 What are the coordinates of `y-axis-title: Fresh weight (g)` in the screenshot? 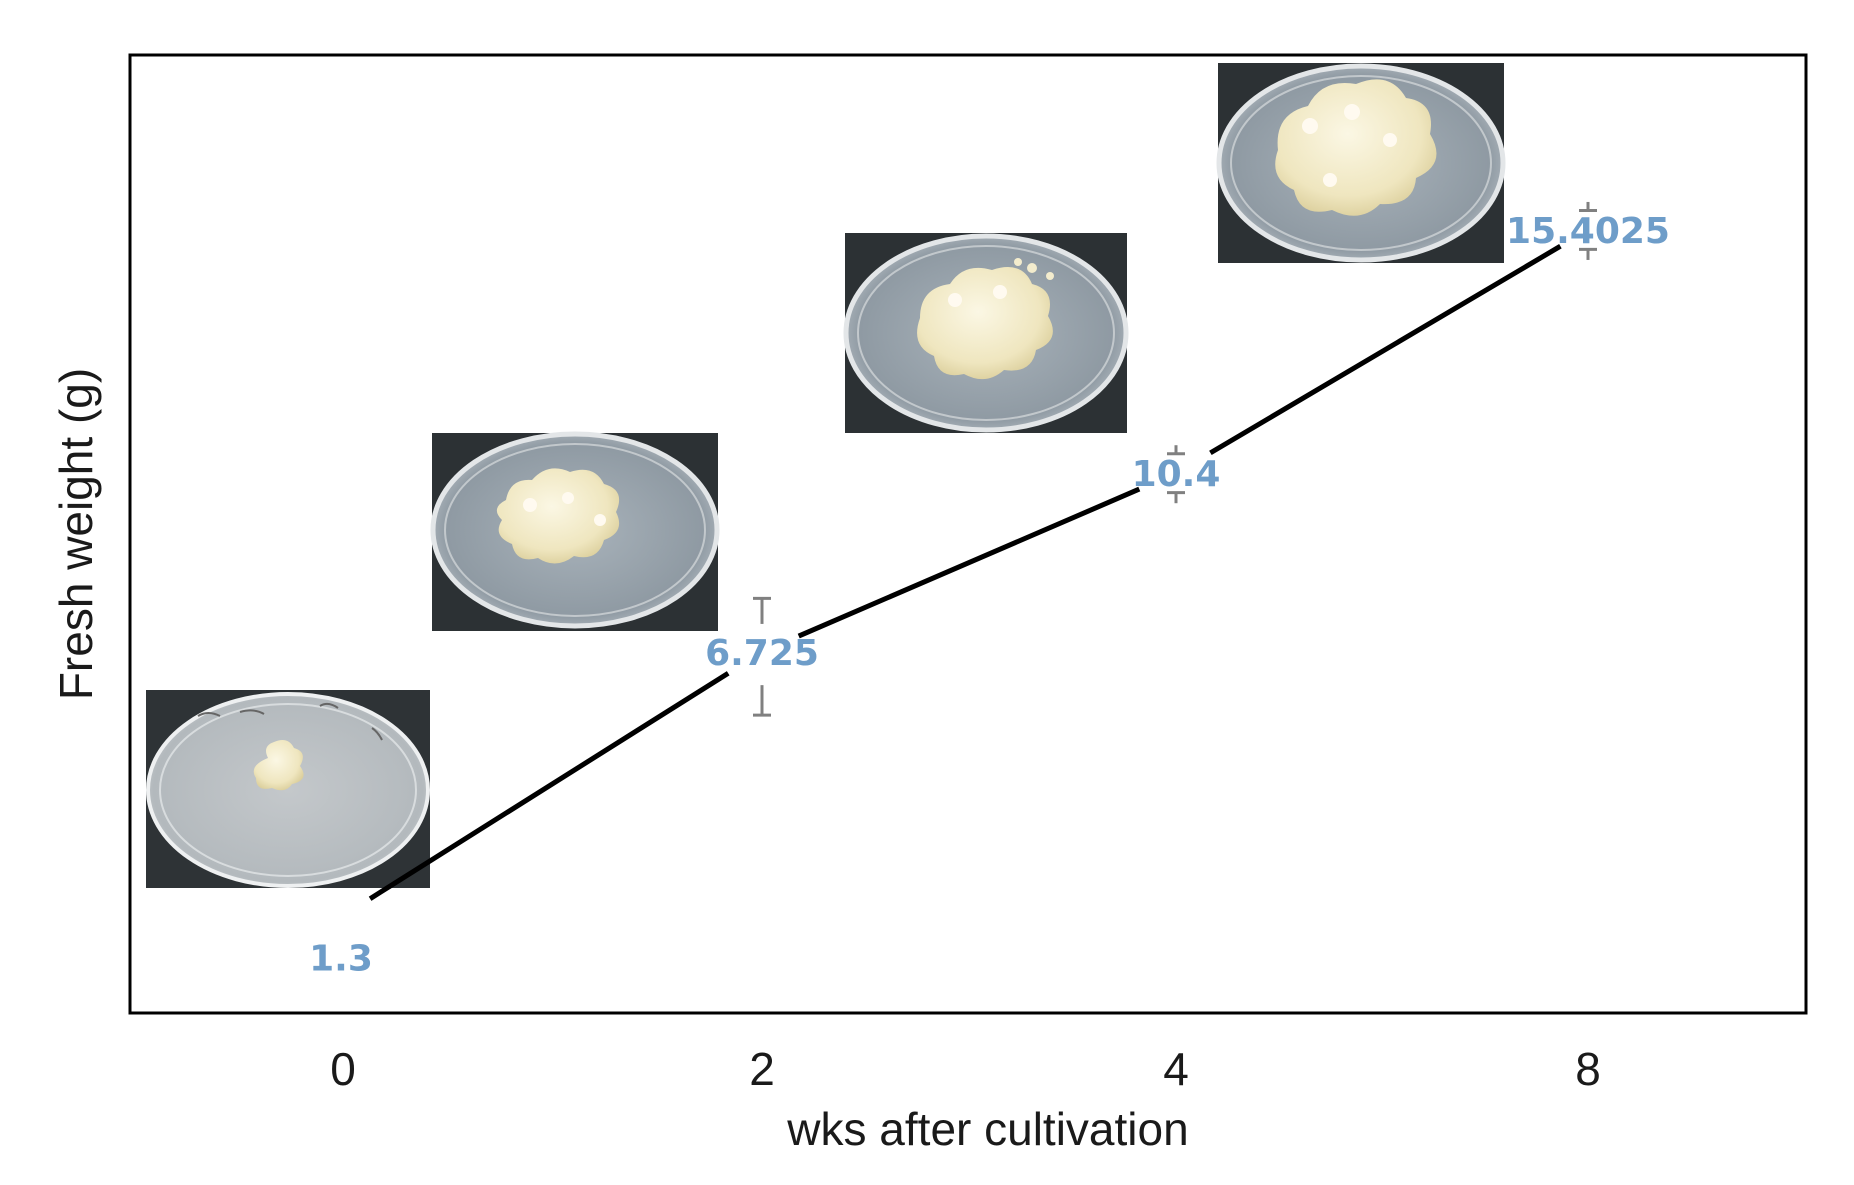 It's located at (76, 534).